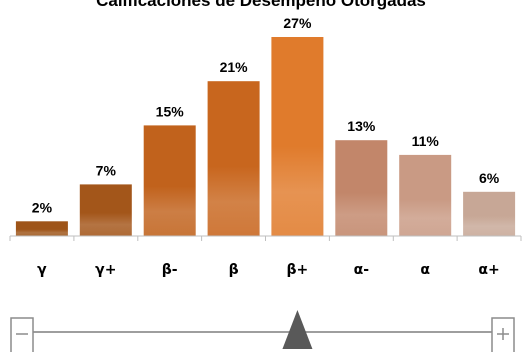  I want to click on slider-minus-button, so click(22, 334).